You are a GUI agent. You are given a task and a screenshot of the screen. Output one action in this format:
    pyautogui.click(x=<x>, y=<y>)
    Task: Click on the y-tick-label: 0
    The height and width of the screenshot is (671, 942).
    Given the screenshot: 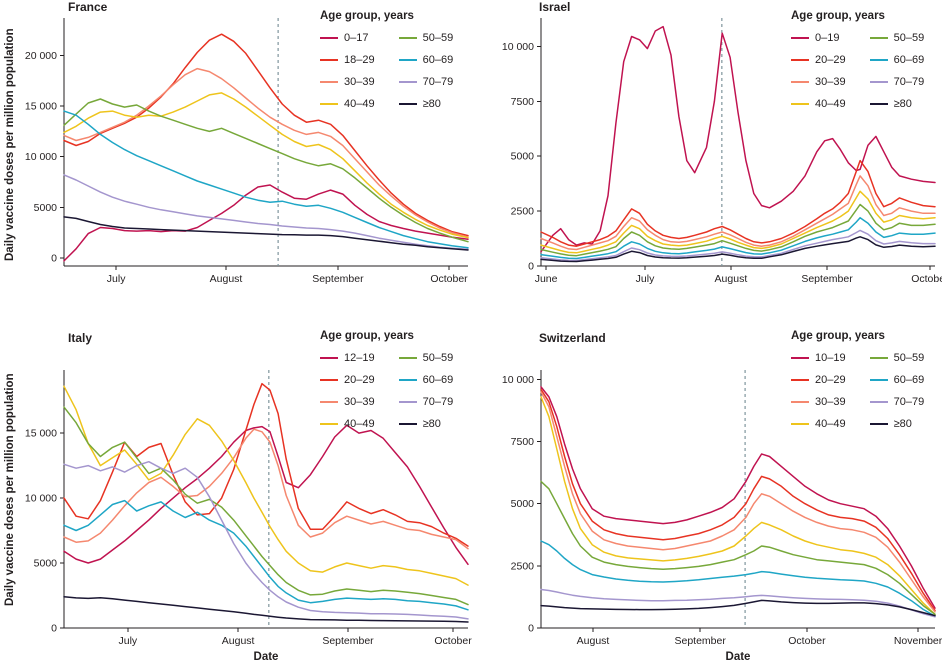 What is the action you would take?
    pyautogui.click(x=54, y=258)
    